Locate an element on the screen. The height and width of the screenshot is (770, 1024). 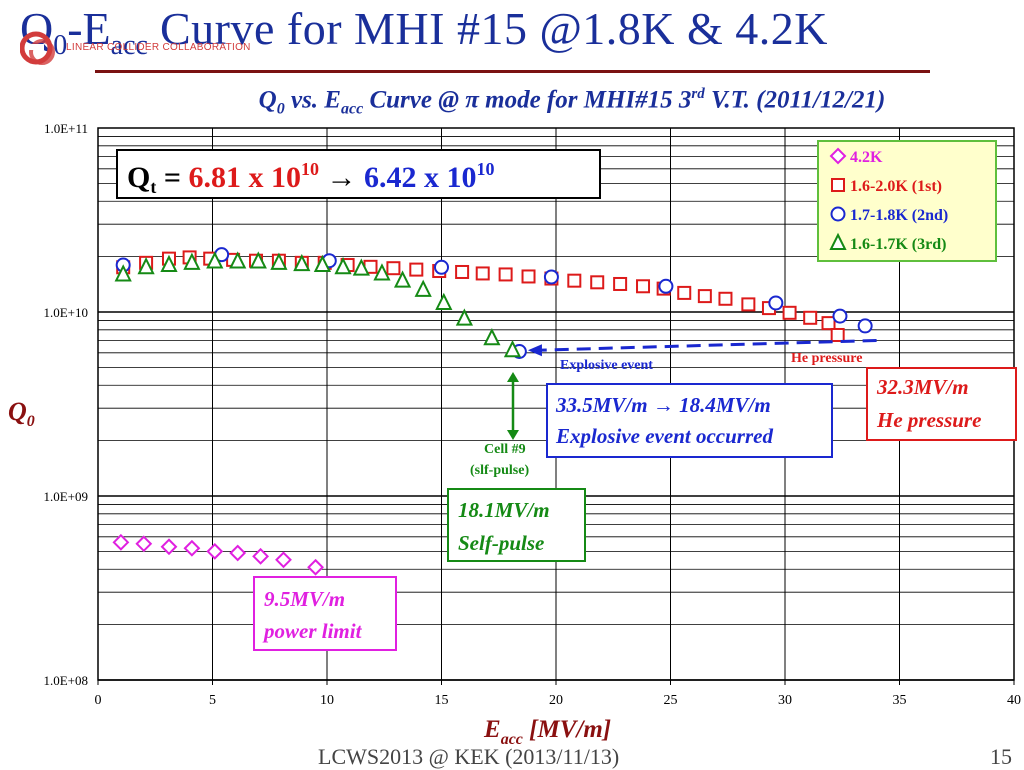
x-tick-label: 15 is located at coordinates (442, 700).